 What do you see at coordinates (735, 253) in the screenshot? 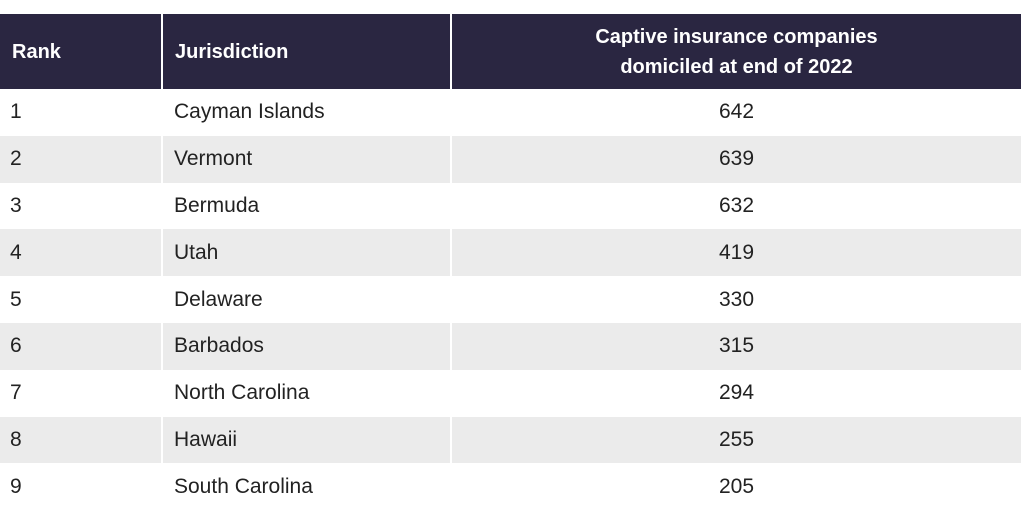
I see `cell-captive-count: 419` at bounding box center [735, 253].